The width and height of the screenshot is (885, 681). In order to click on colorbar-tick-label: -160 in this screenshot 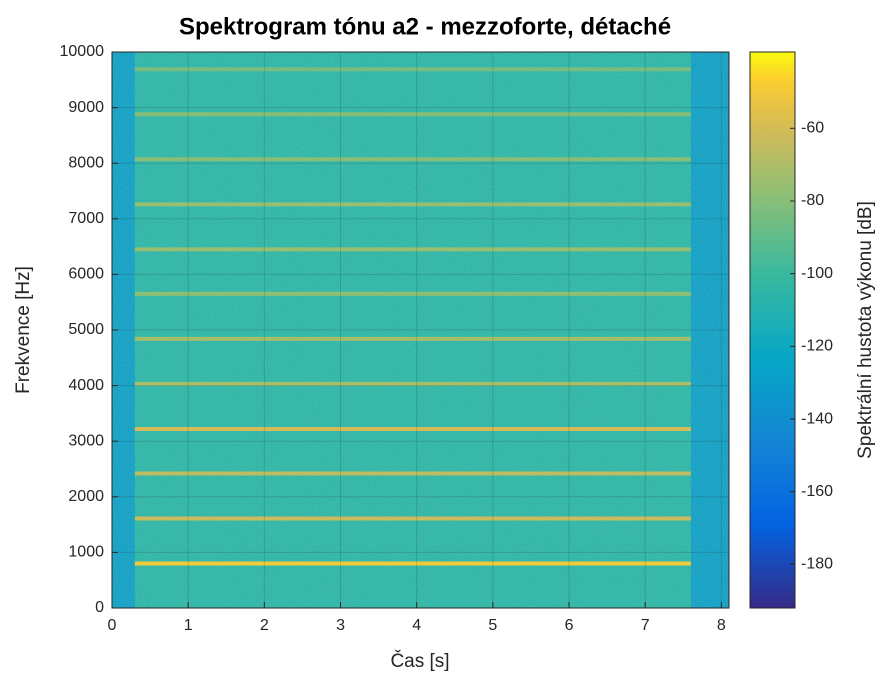, I will do `click(817, 491)`.